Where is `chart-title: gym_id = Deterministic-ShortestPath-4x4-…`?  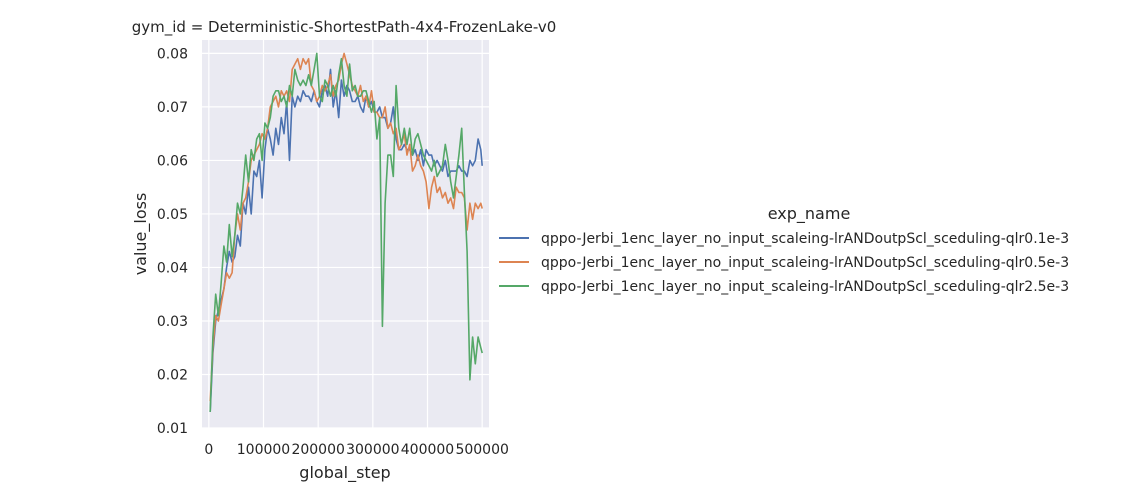
chart-title: gym_id = Deterministic-ShortestPath-4x4-… is located at coordinates (344, 27).